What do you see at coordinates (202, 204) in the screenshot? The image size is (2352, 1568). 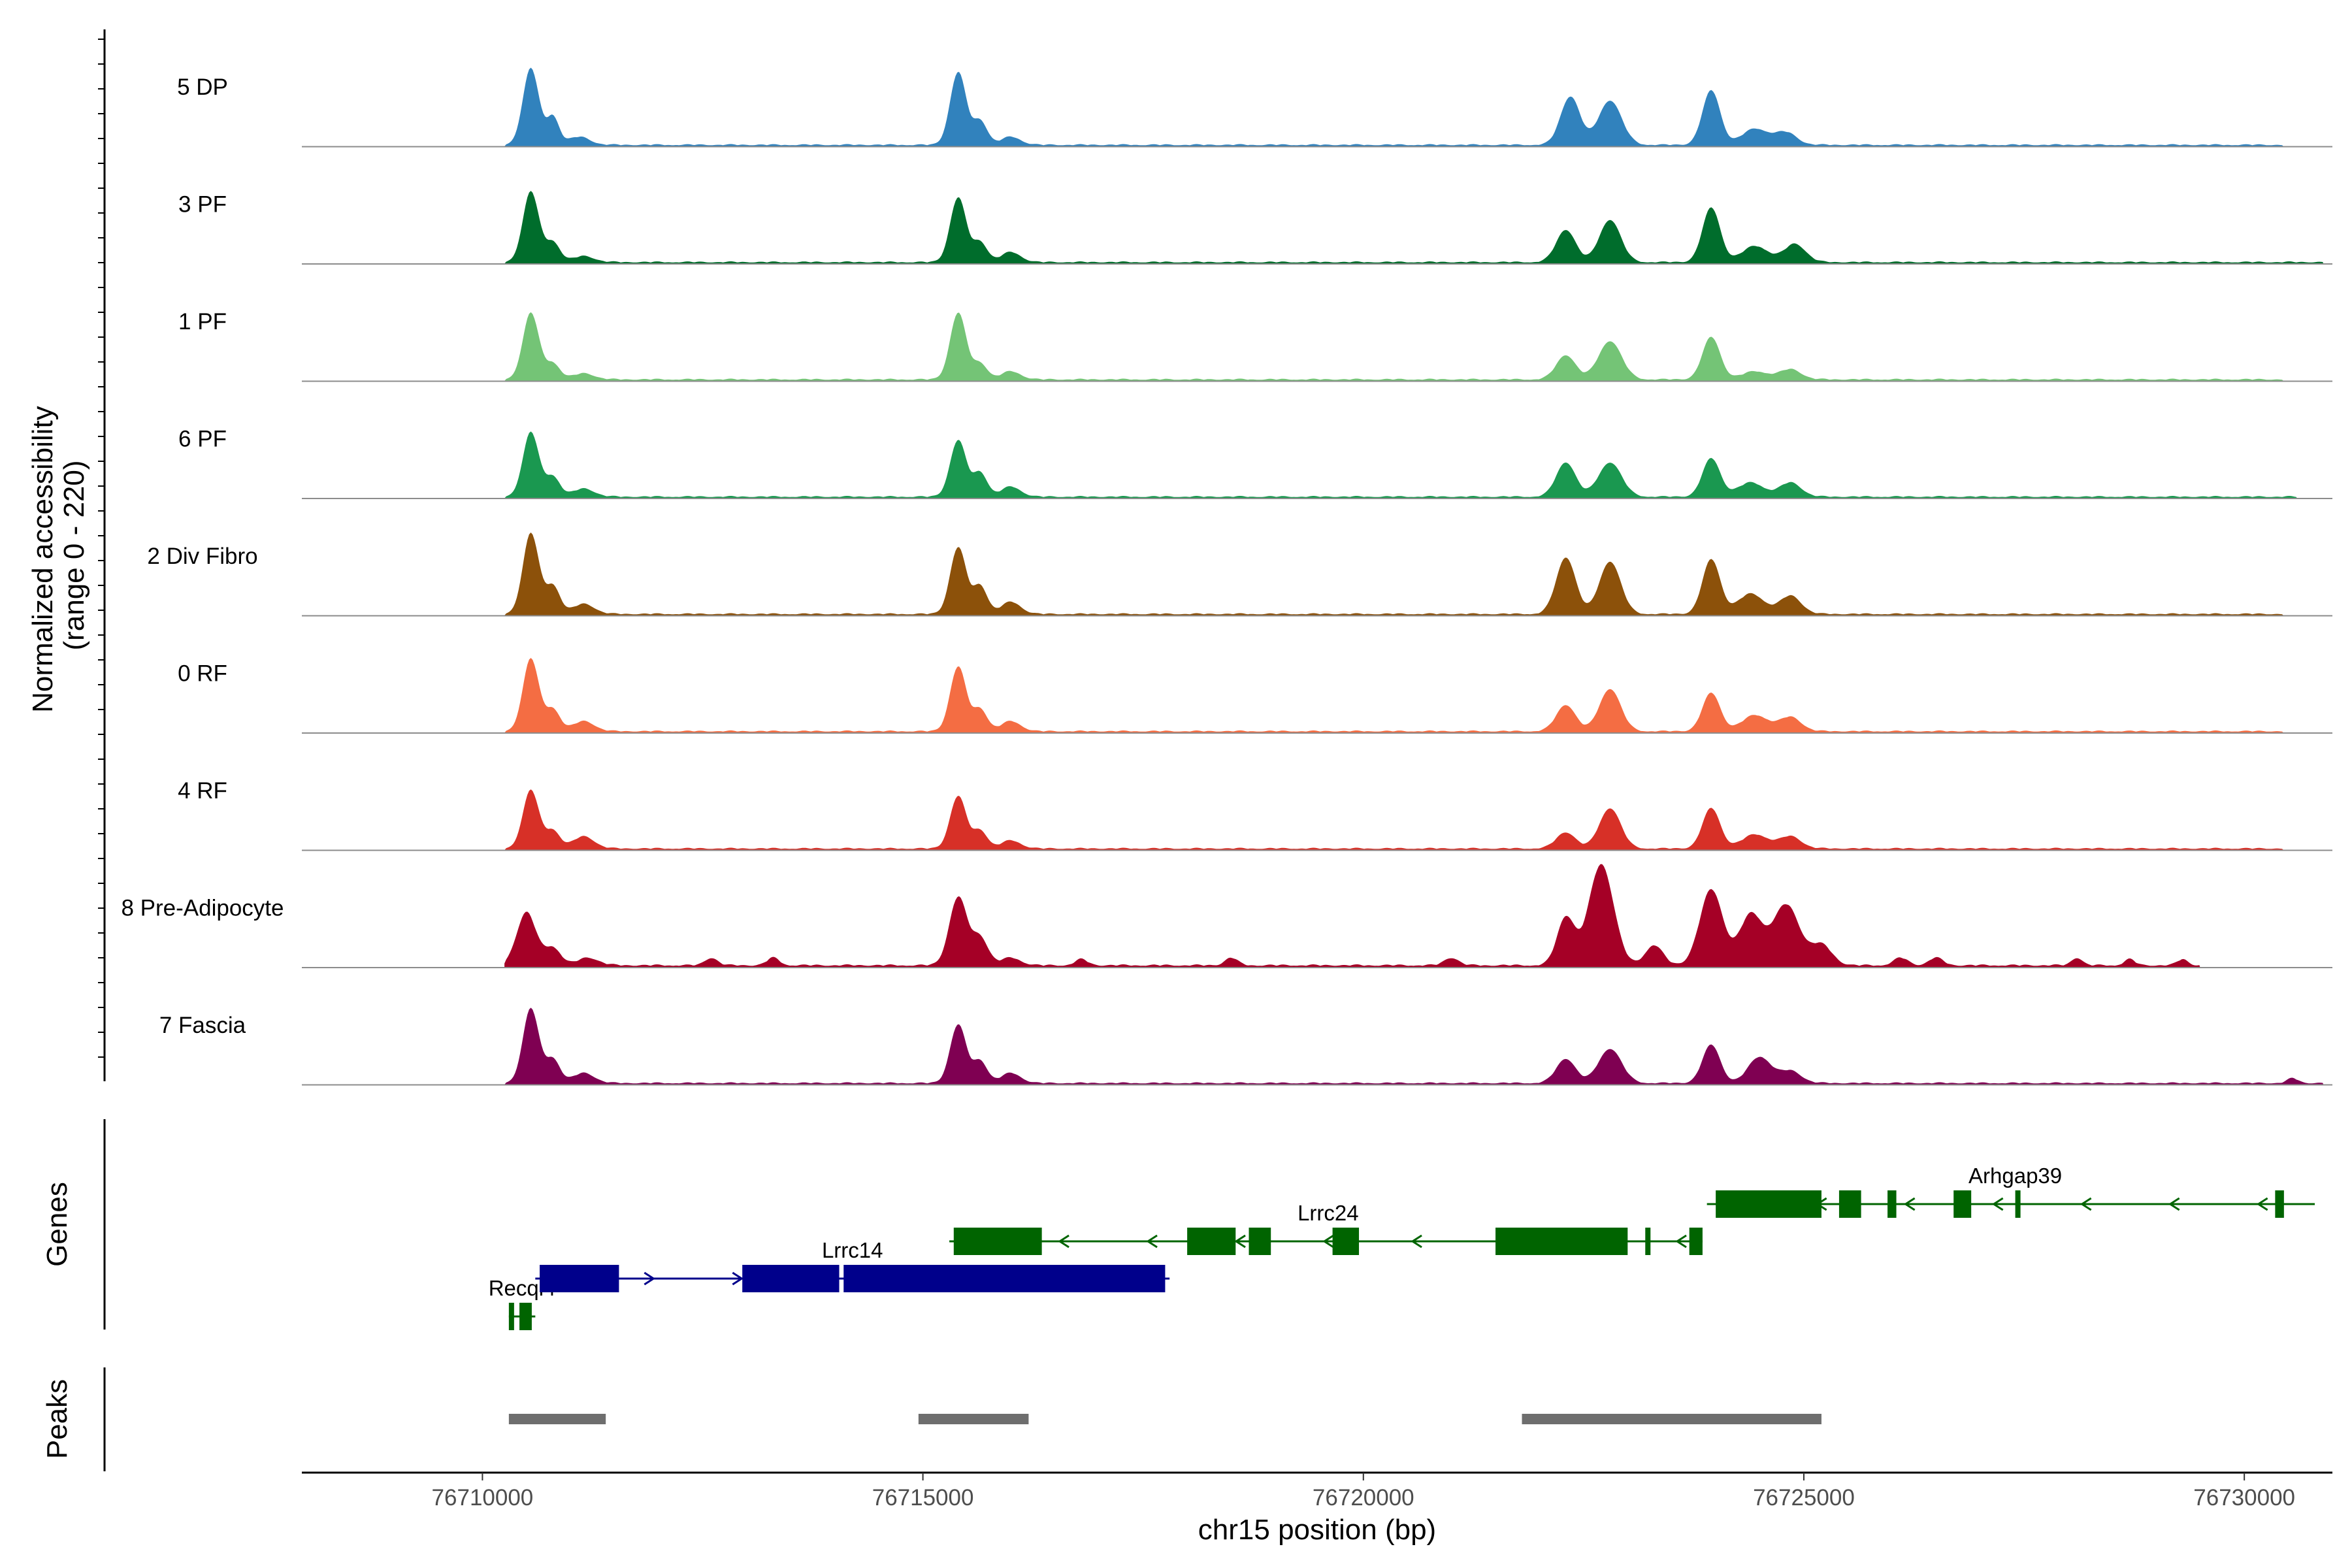 I see `track-label: 3 PF` at bounding box center [202, 204].